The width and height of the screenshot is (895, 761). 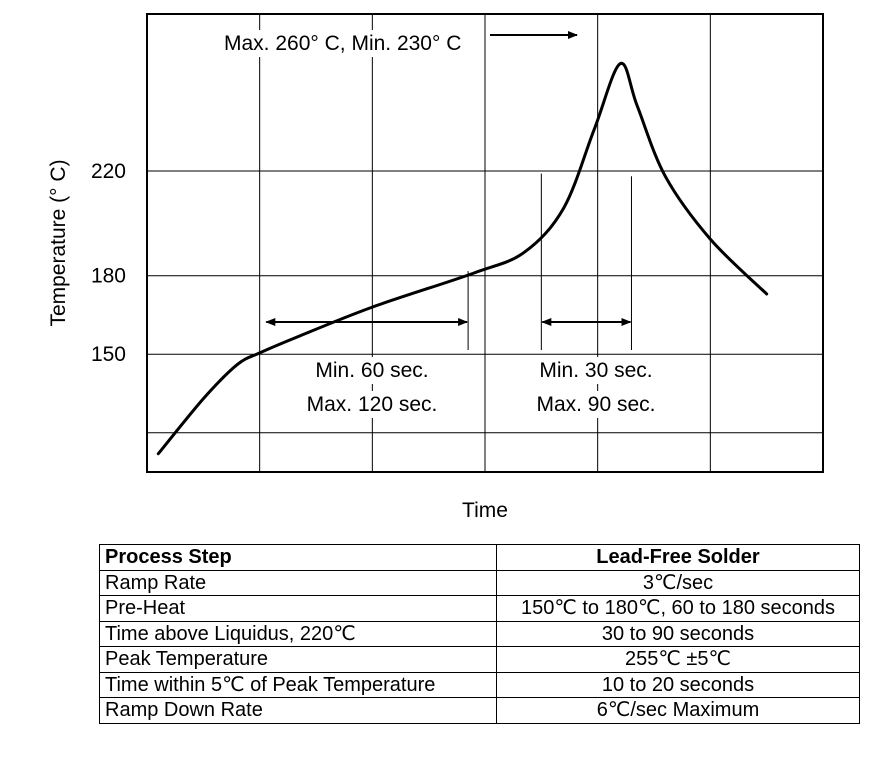 What do you see at coordinates (448, 262) in the screenshot?
I see `time-span-markers` at bounding box center [448, 262].